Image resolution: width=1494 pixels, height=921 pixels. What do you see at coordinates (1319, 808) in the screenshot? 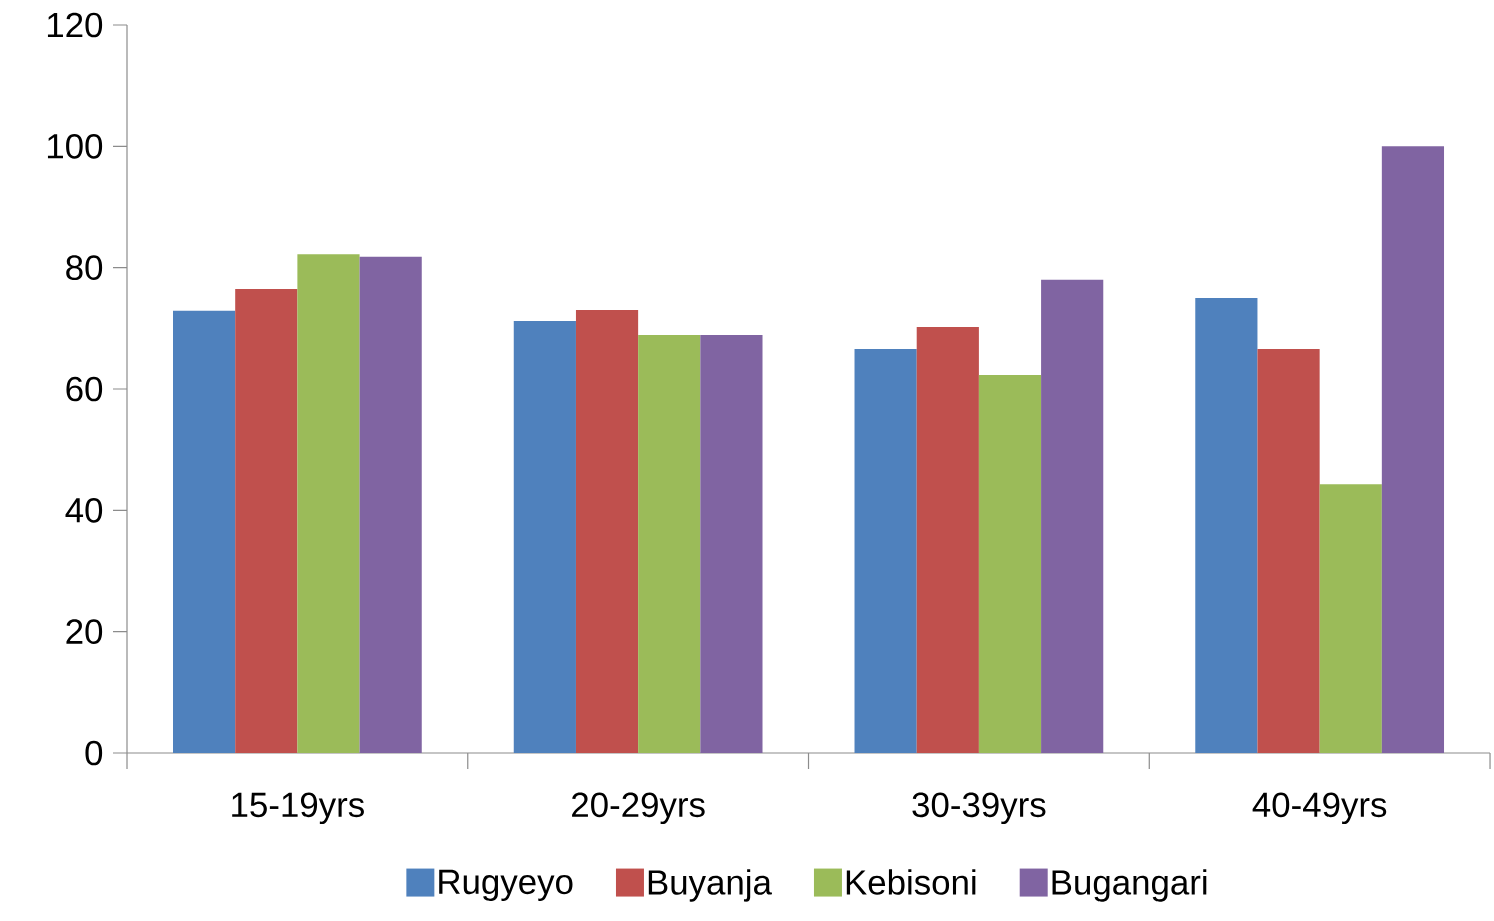
I see `x-tick-label: 40-49yrs` at bounding box center [1319, 808].